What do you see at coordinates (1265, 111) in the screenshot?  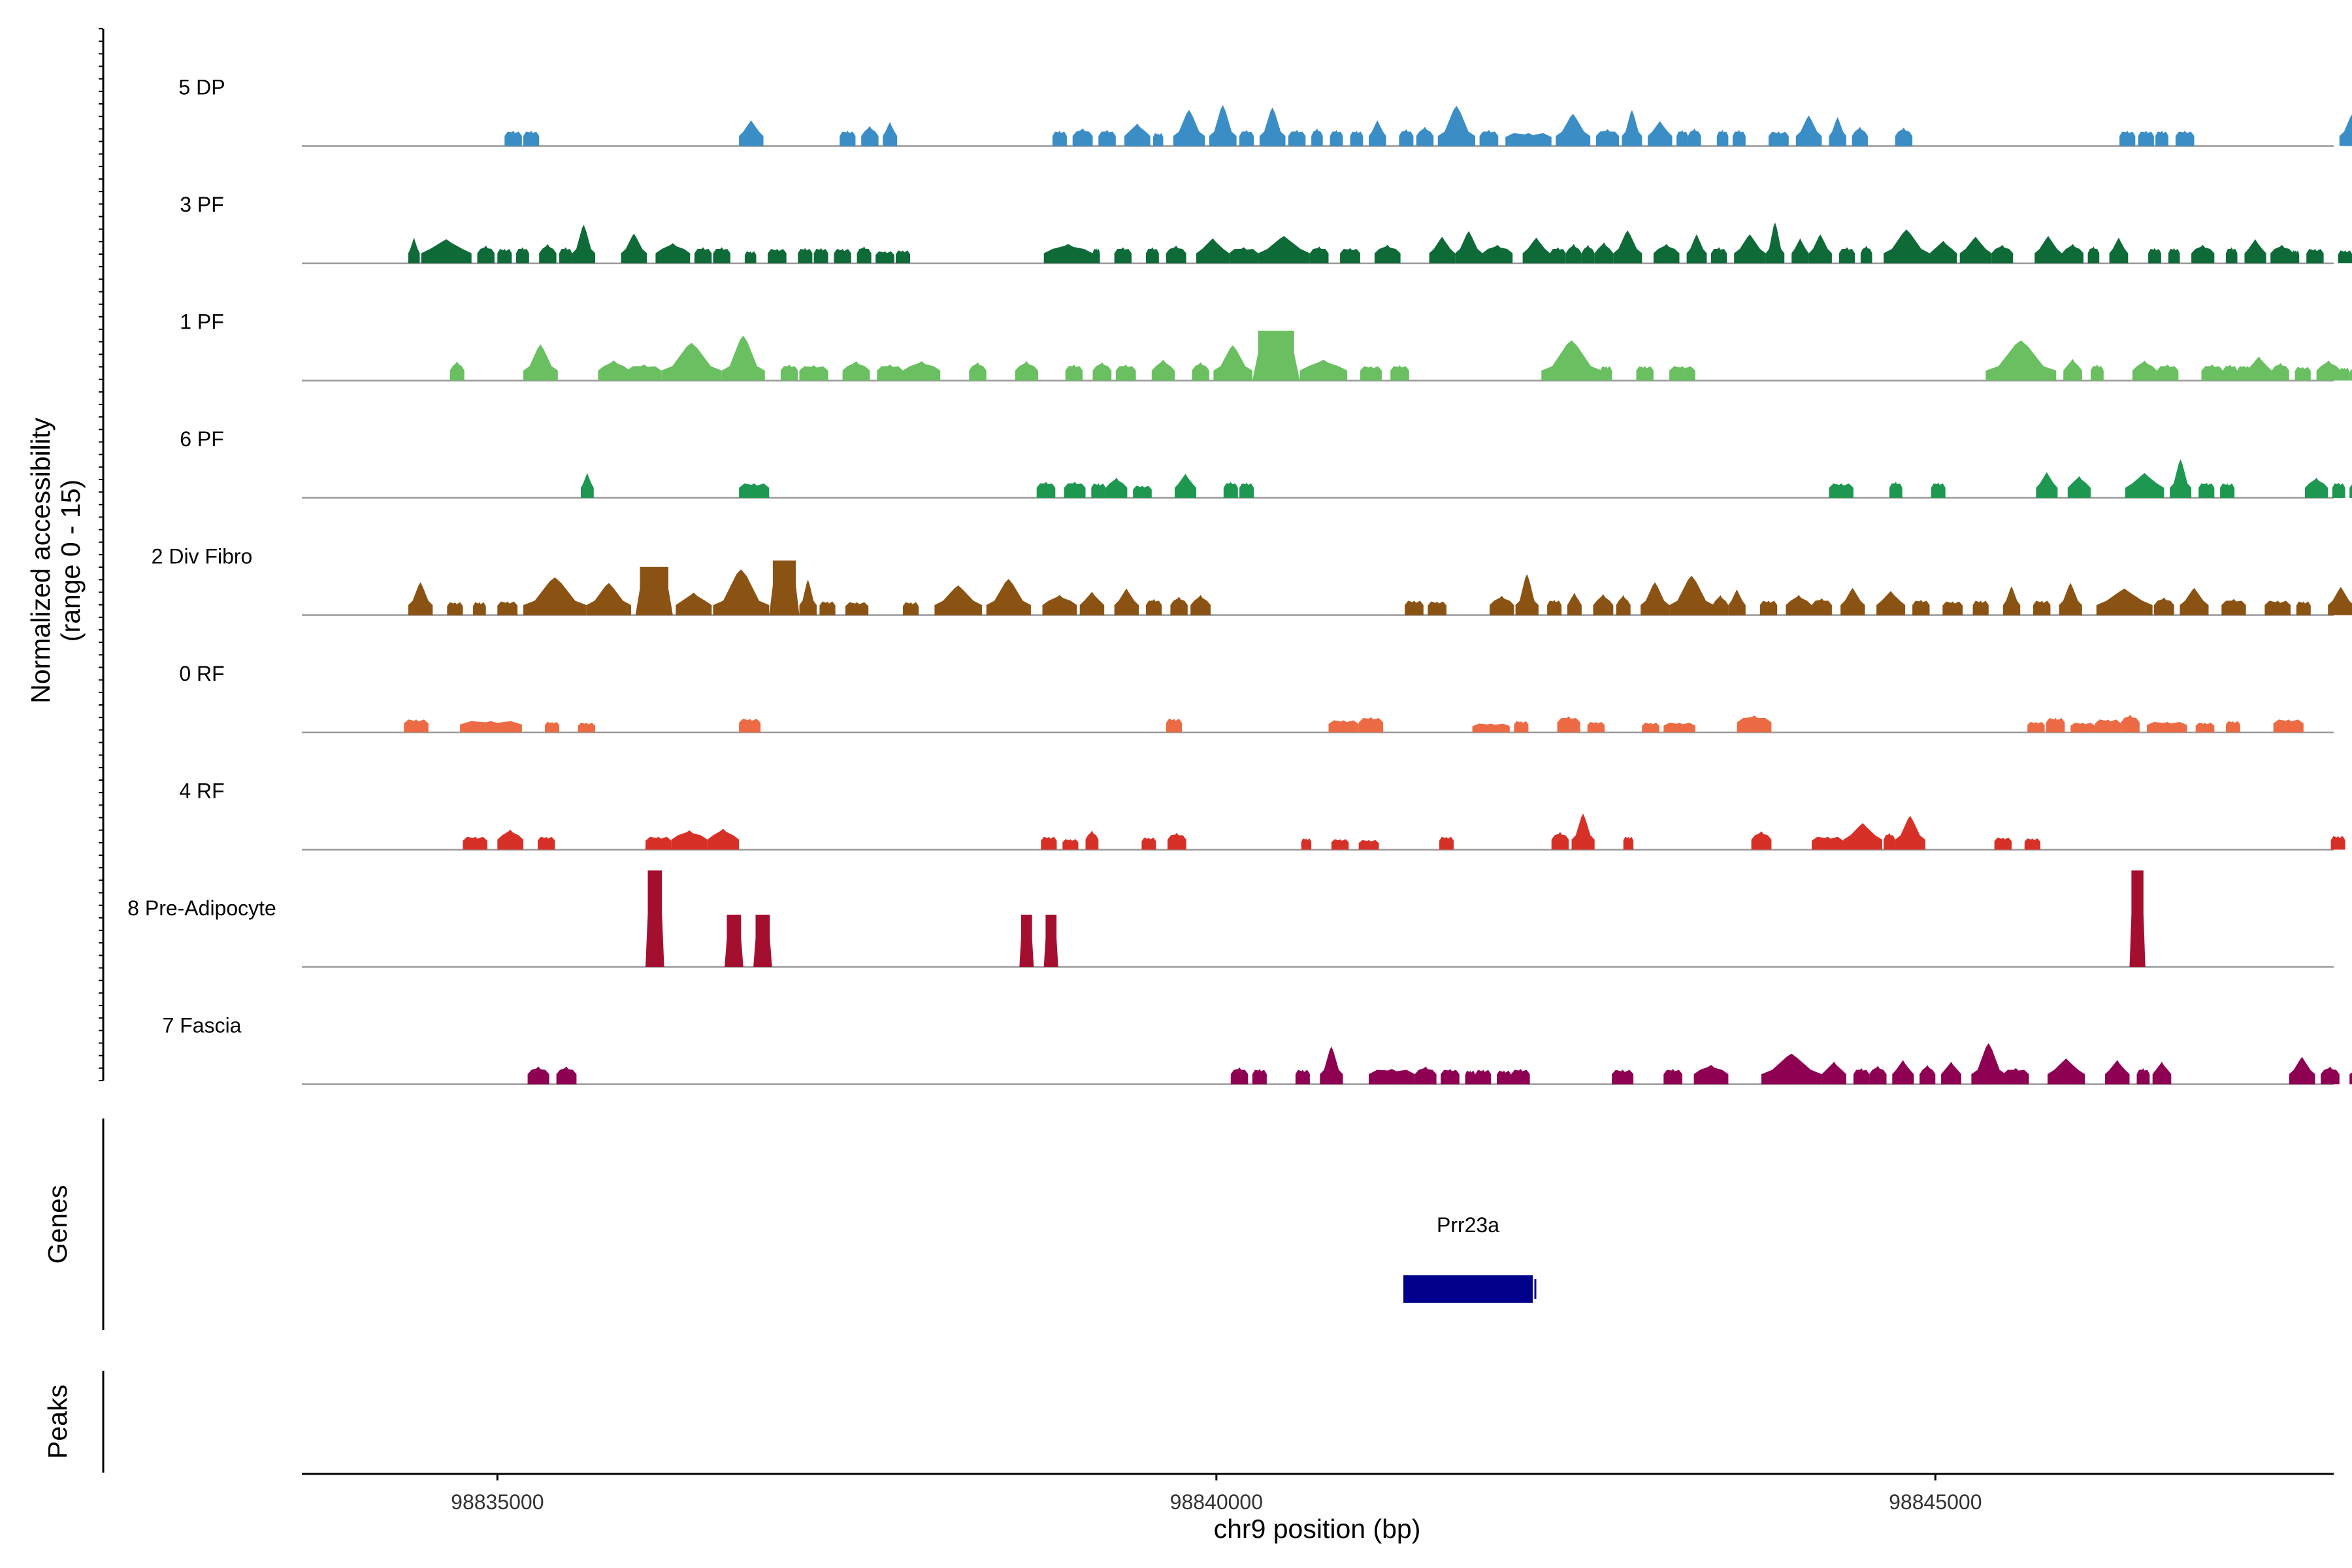 I see `track-5-dp: 5 DP` at bounding box center [1265, 111].